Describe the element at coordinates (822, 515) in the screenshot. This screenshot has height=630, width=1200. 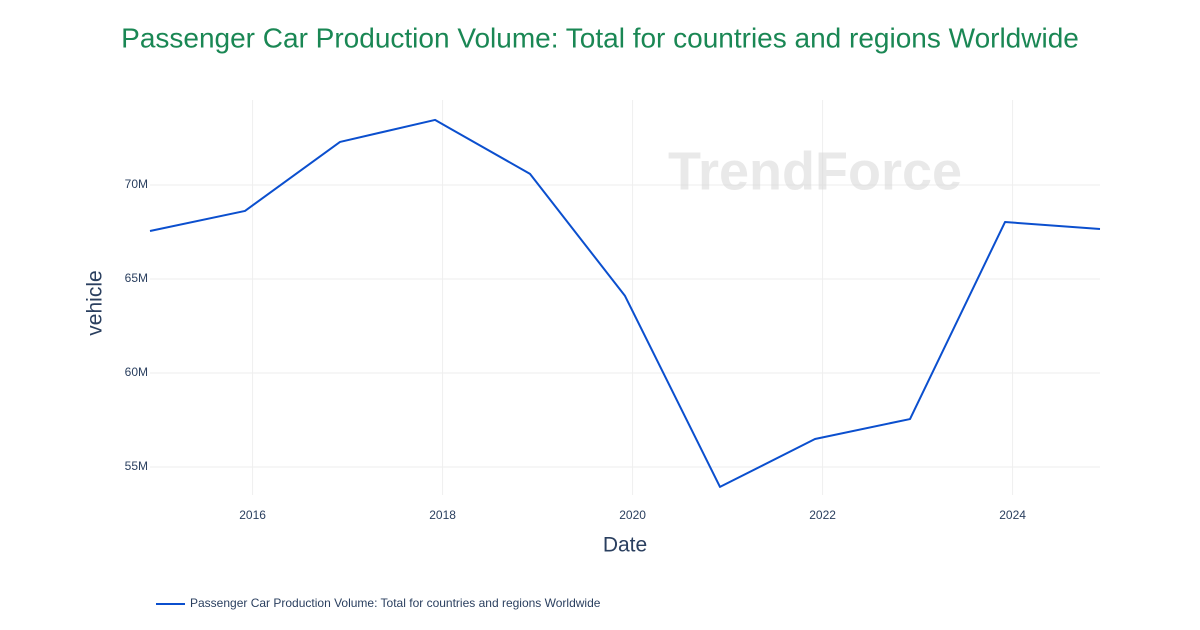
I see `x-tick-label: 2022` at that location.